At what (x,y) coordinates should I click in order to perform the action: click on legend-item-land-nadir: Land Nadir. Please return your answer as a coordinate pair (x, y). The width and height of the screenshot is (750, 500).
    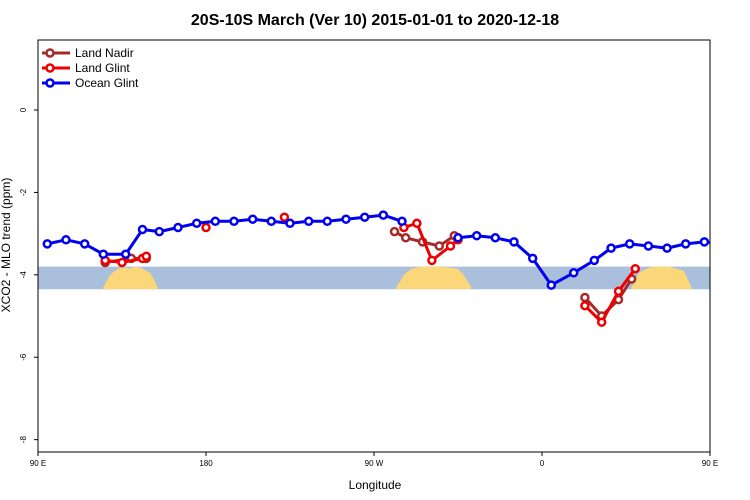
    Looking at the image, I should click on (88, 53).